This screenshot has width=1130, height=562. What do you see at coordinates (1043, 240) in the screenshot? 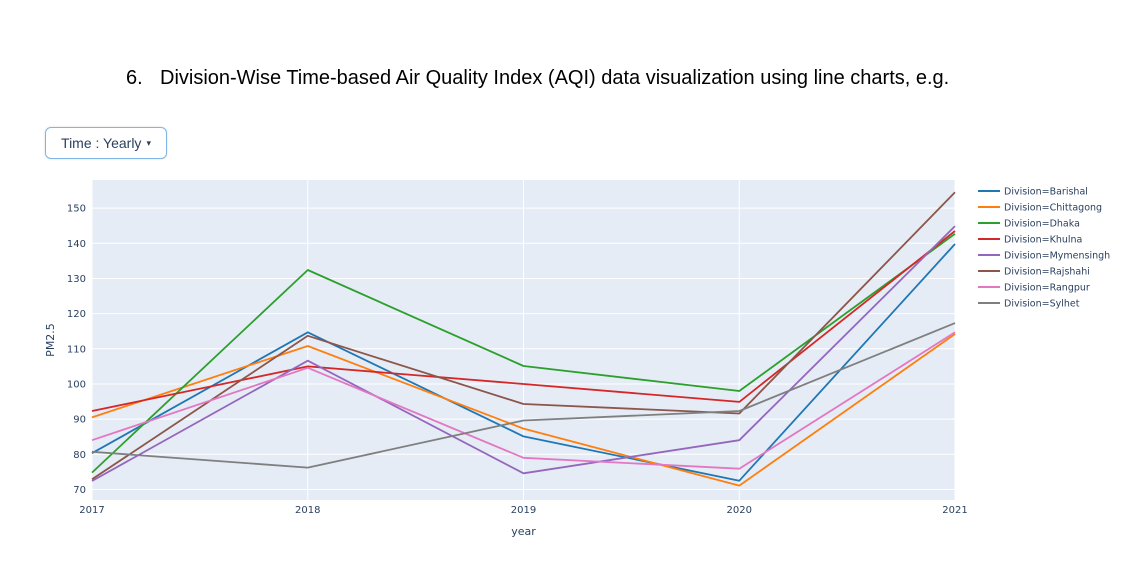
I see `legend-label: Division=Khulna` at bounding box center [1043, 240].